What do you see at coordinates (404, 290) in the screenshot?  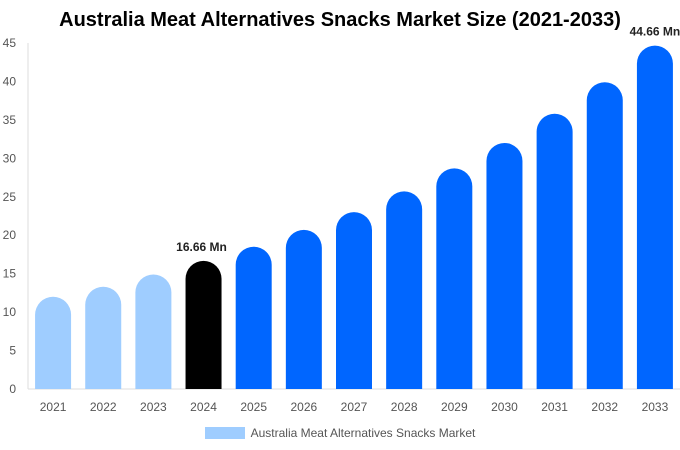 I see `bar-2028` at bounding box center [404, 290].